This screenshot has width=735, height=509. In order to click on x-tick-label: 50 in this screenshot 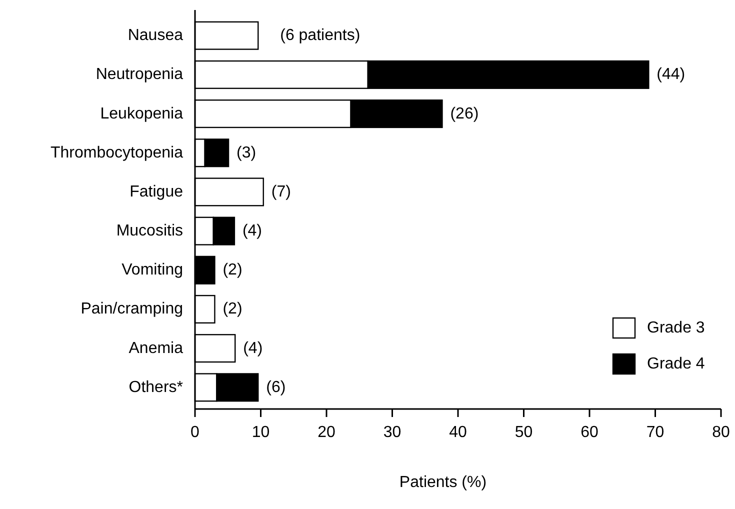, I will do `click(523, 432)`.